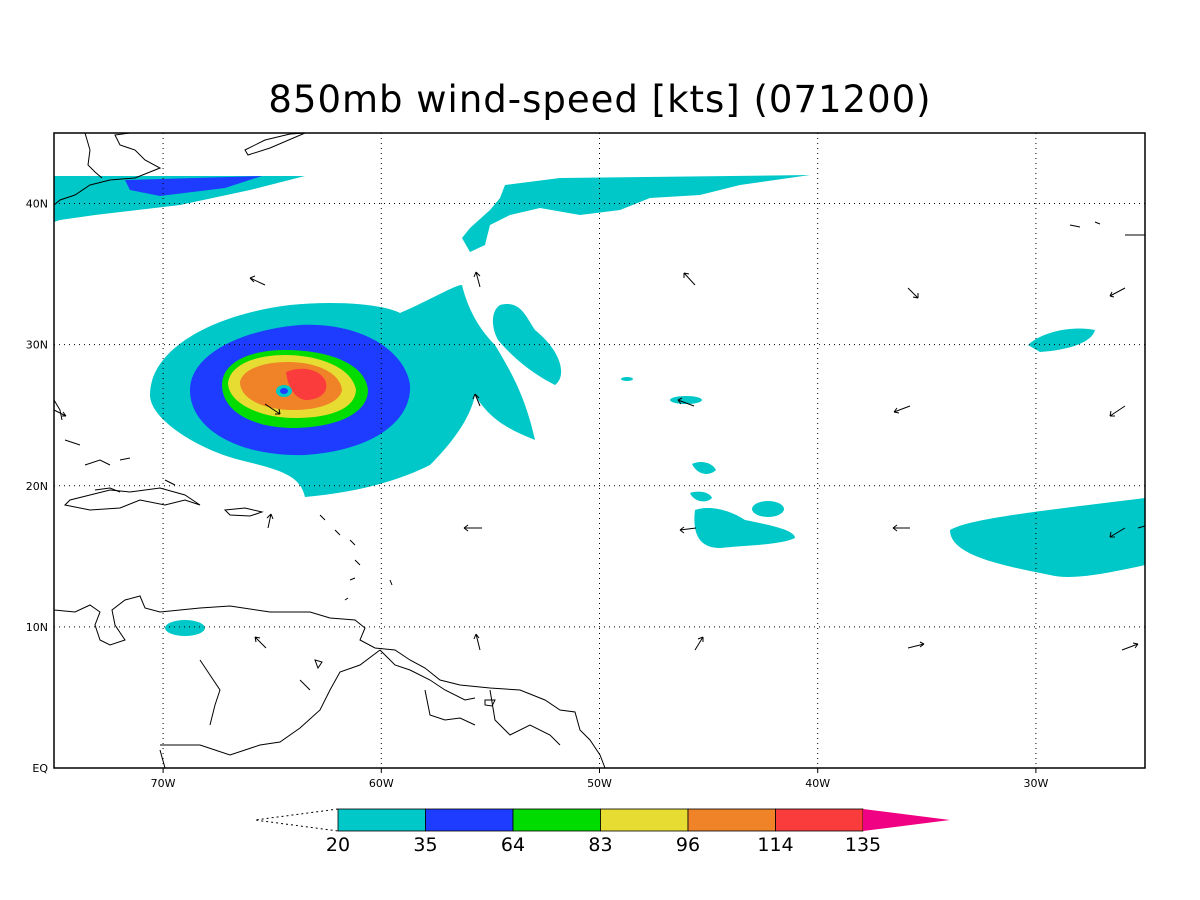  Describe the element at coordinates (513, 845) in the screenshot. I see `colorbar-level-label: 64` at that location.